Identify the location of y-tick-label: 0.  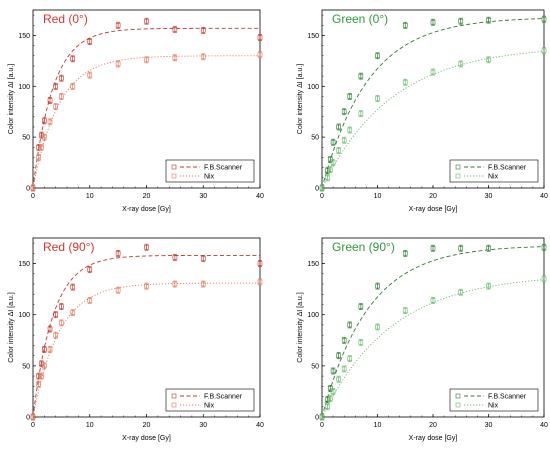
(28, 189).